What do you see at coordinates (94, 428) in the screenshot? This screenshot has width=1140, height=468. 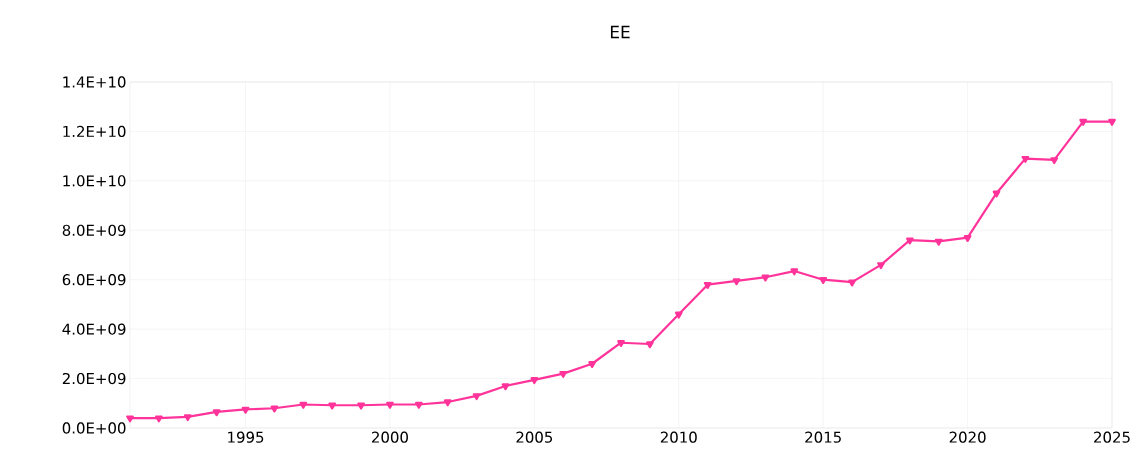 I see `y-tick-label: 0.0E+00` at bounding box center [94, 428].